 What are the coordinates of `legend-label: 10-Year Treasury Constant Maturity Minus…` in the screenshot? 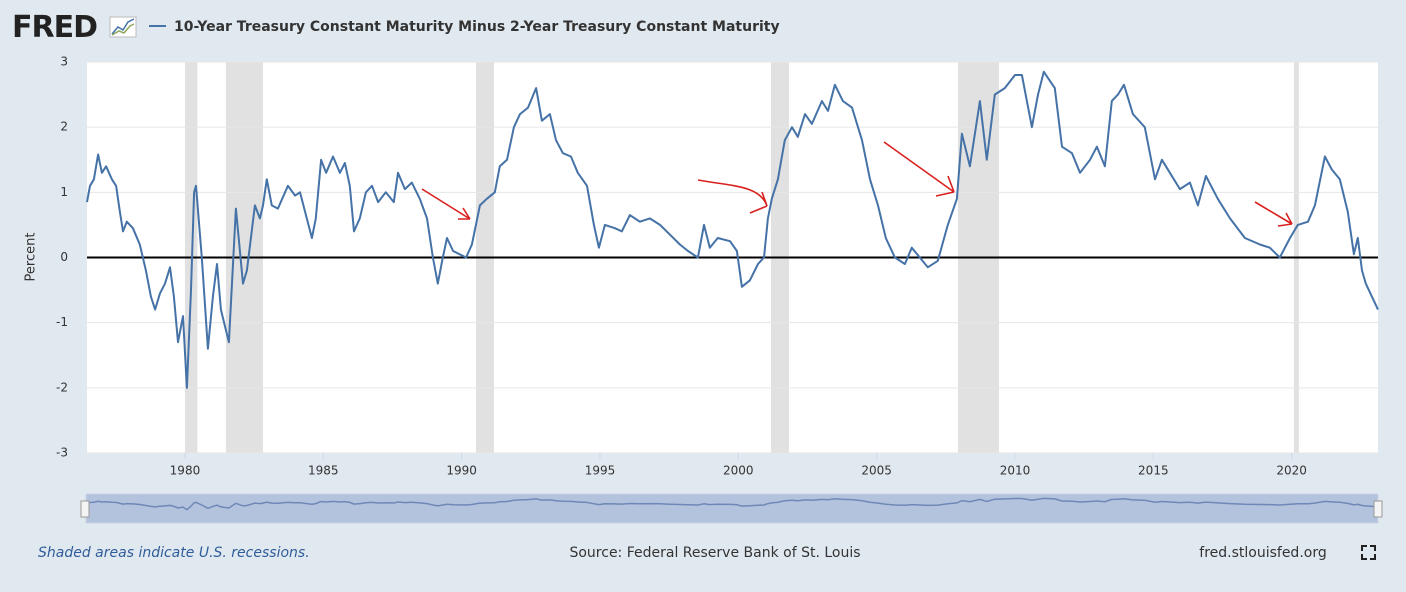 It's located at (477, 27).